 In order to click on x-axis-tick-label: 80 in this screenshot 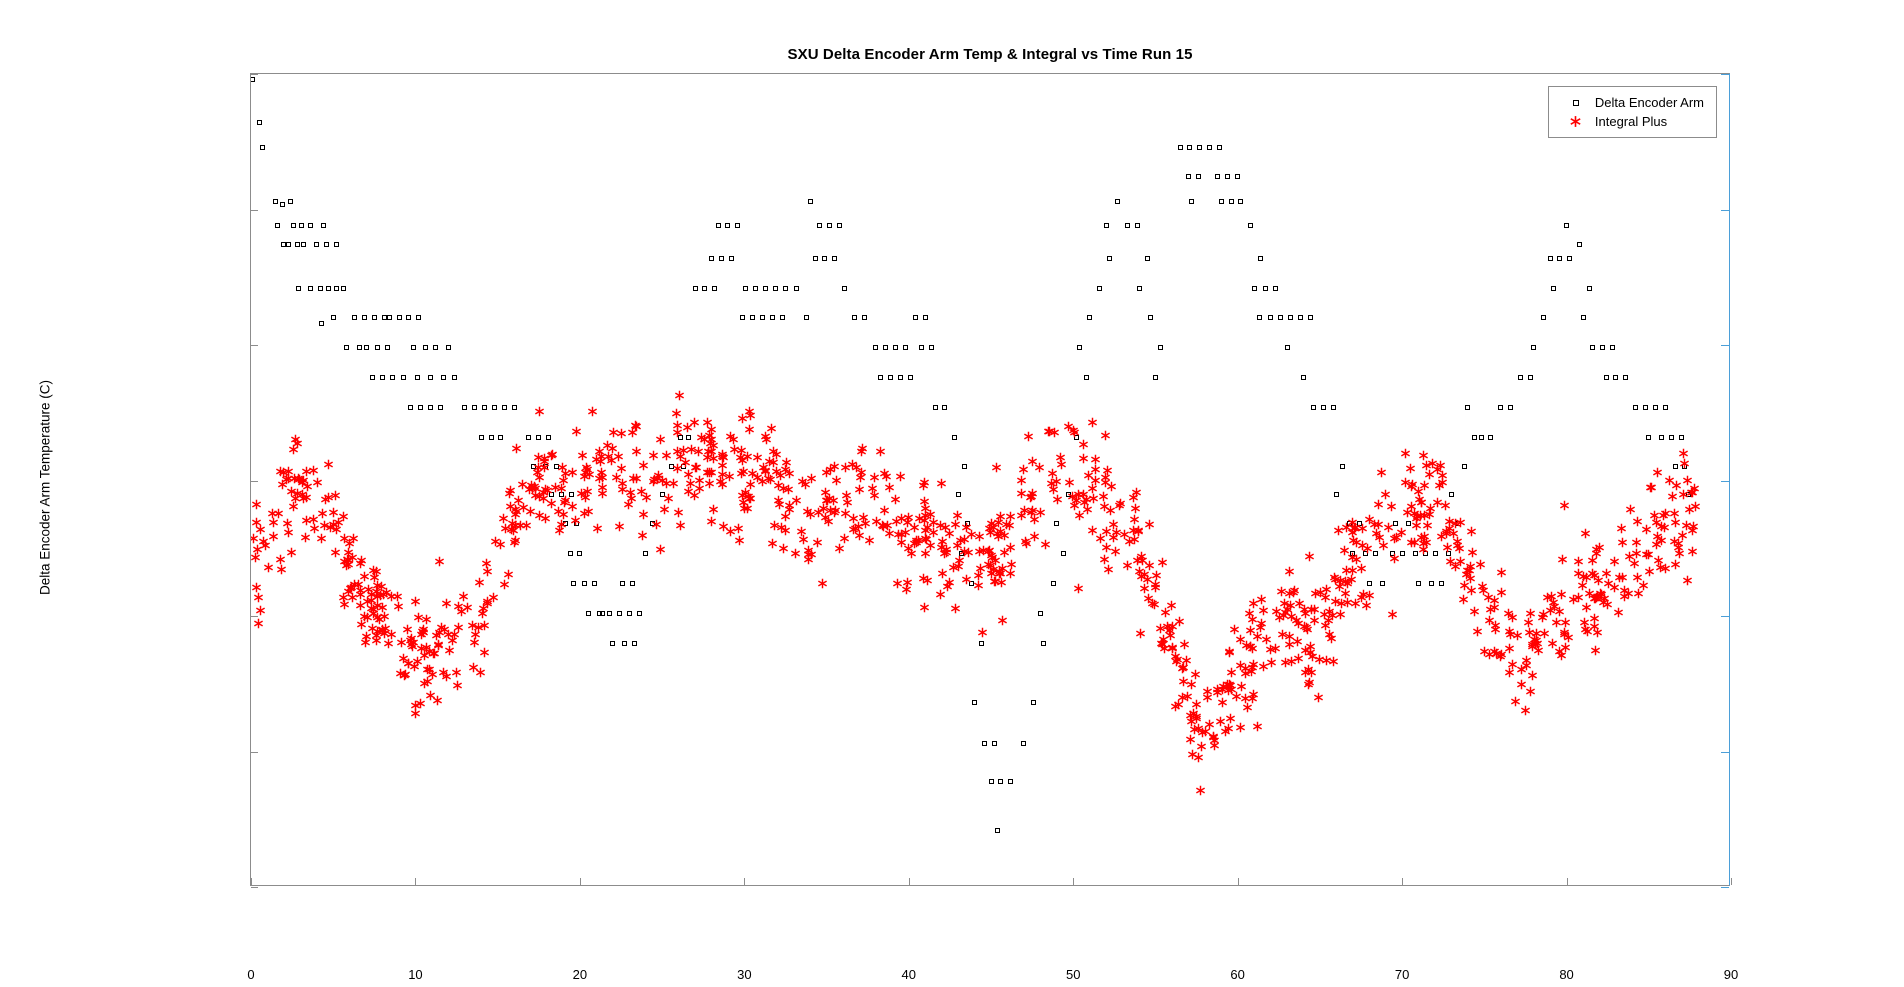, I will do `click(1566, 974)`.